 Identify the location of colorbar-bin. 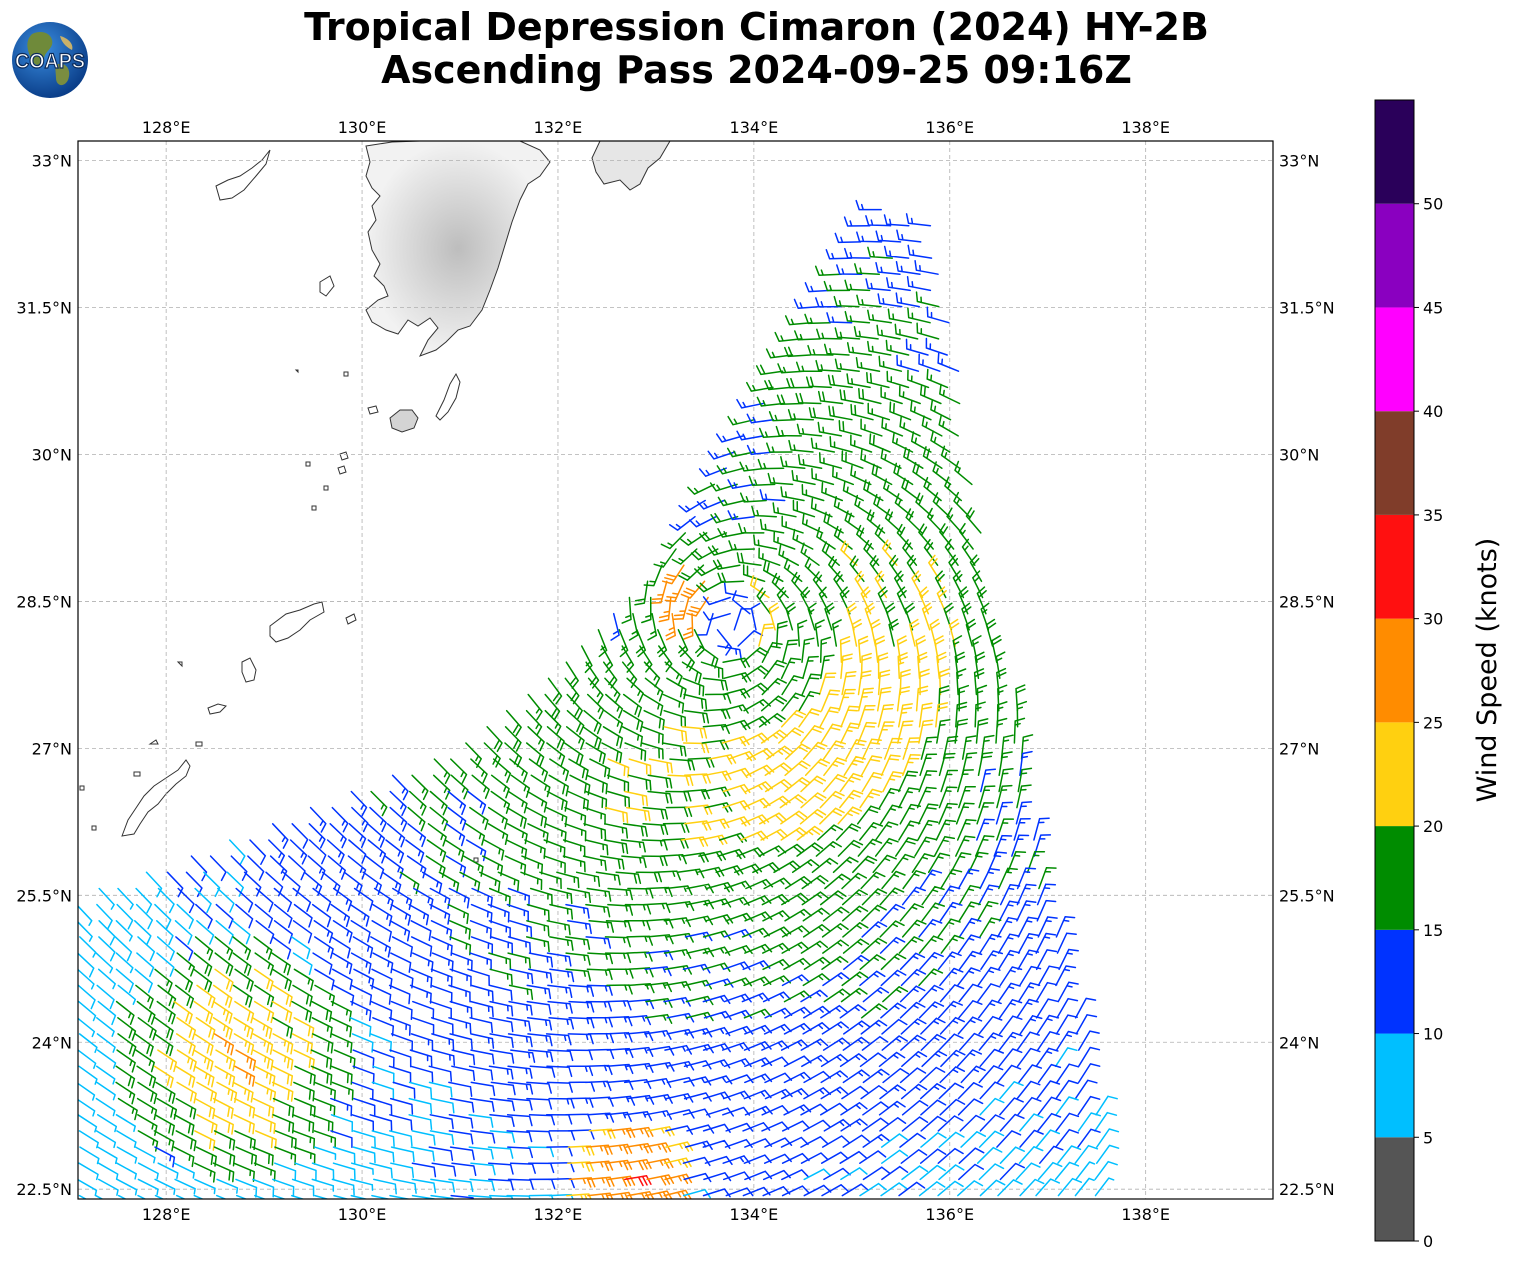
(1394, 878).